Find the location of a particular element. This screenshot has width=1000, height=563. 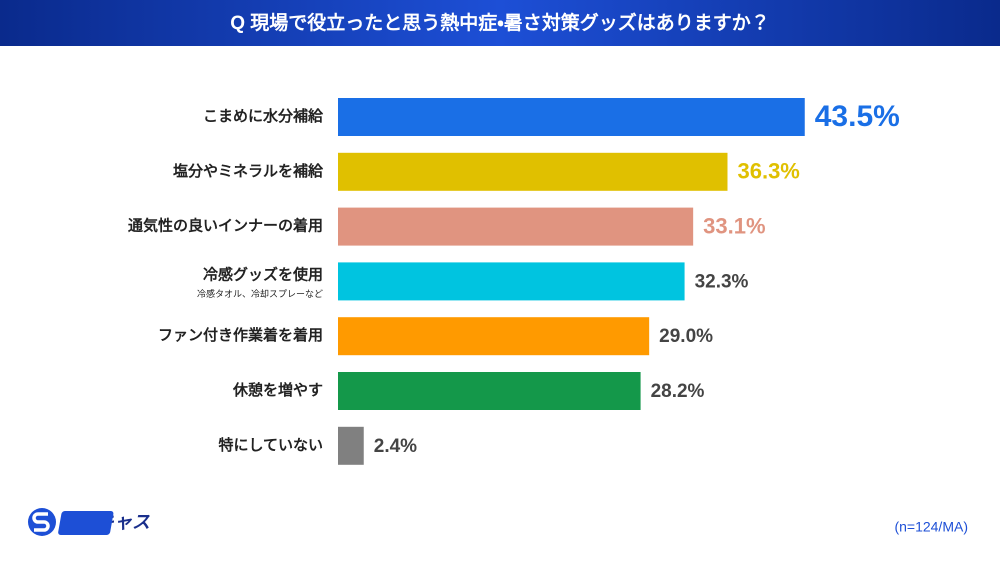

logo-badge-text: 警備 is located at coordinates (171, 522).